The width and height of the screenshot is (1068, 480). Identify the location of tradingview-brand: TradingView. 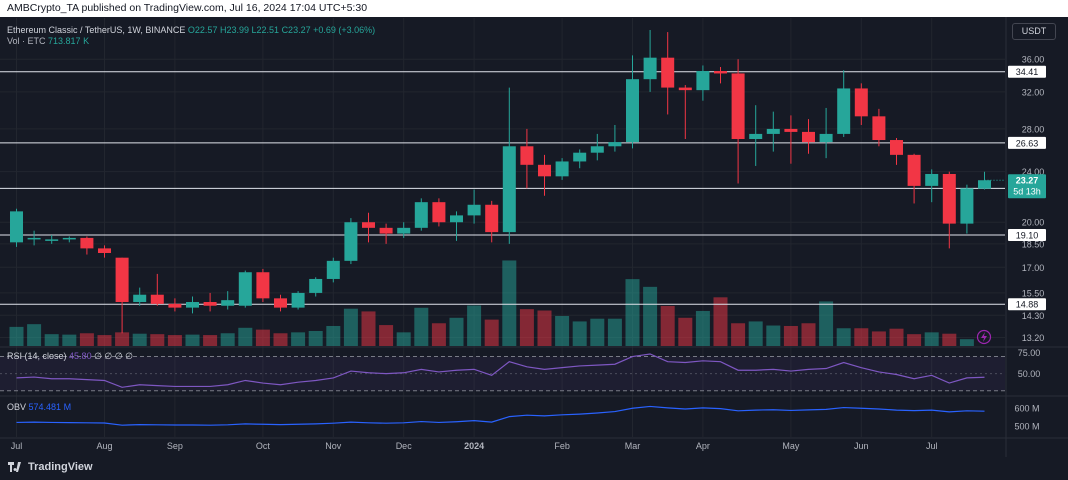
(50, 467).